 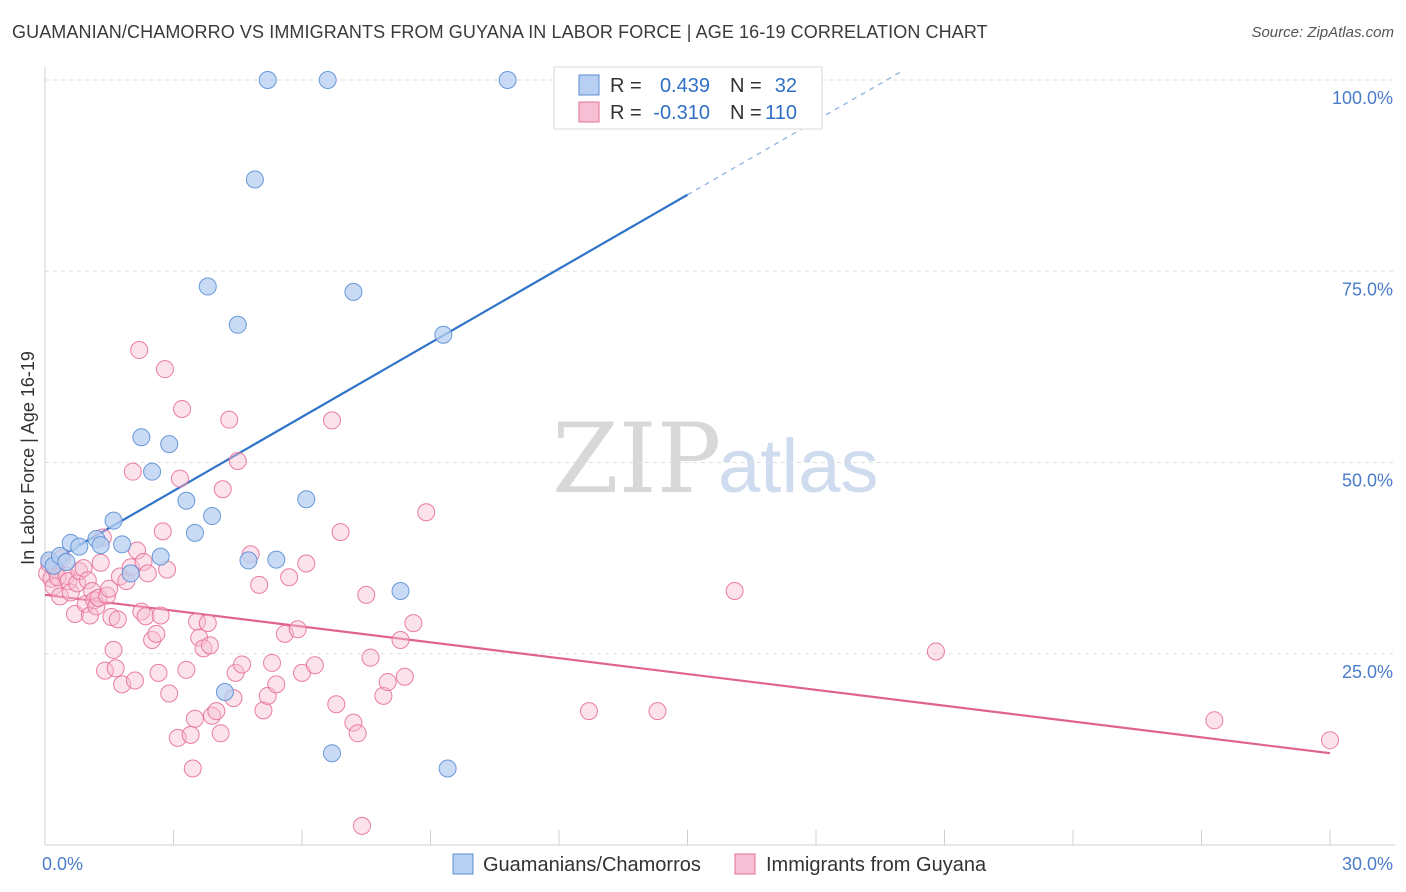 I want to click on stats-n-value-1: 32, so click(x=786, y=86).